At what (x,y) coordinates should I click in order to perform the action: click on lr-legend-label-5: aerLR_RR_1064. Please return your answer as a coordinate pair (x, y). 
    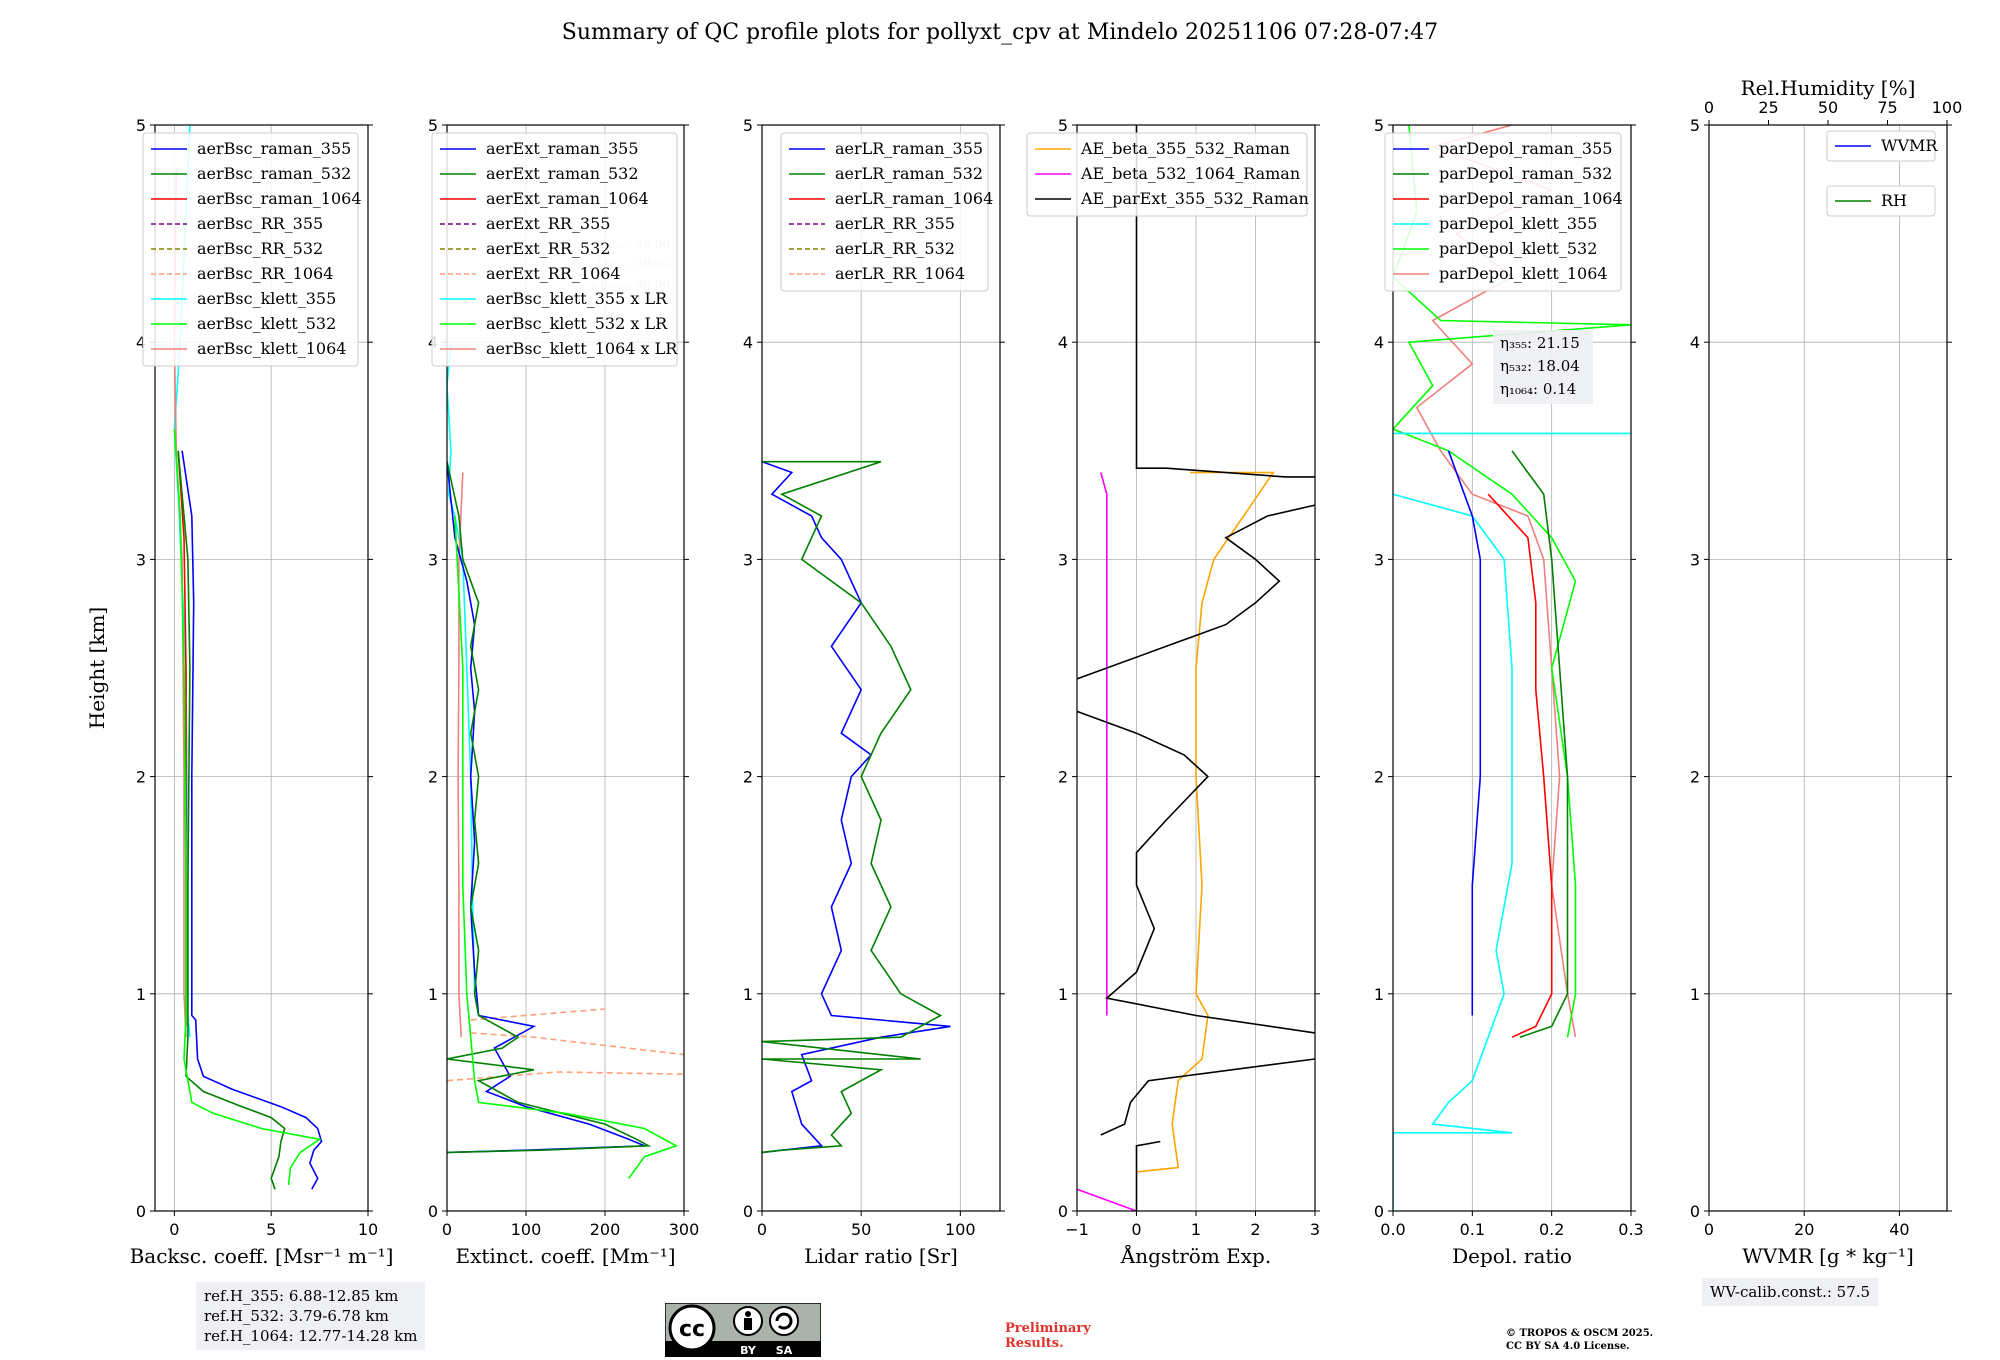
    Looking at the image, I should click on (900, 273).